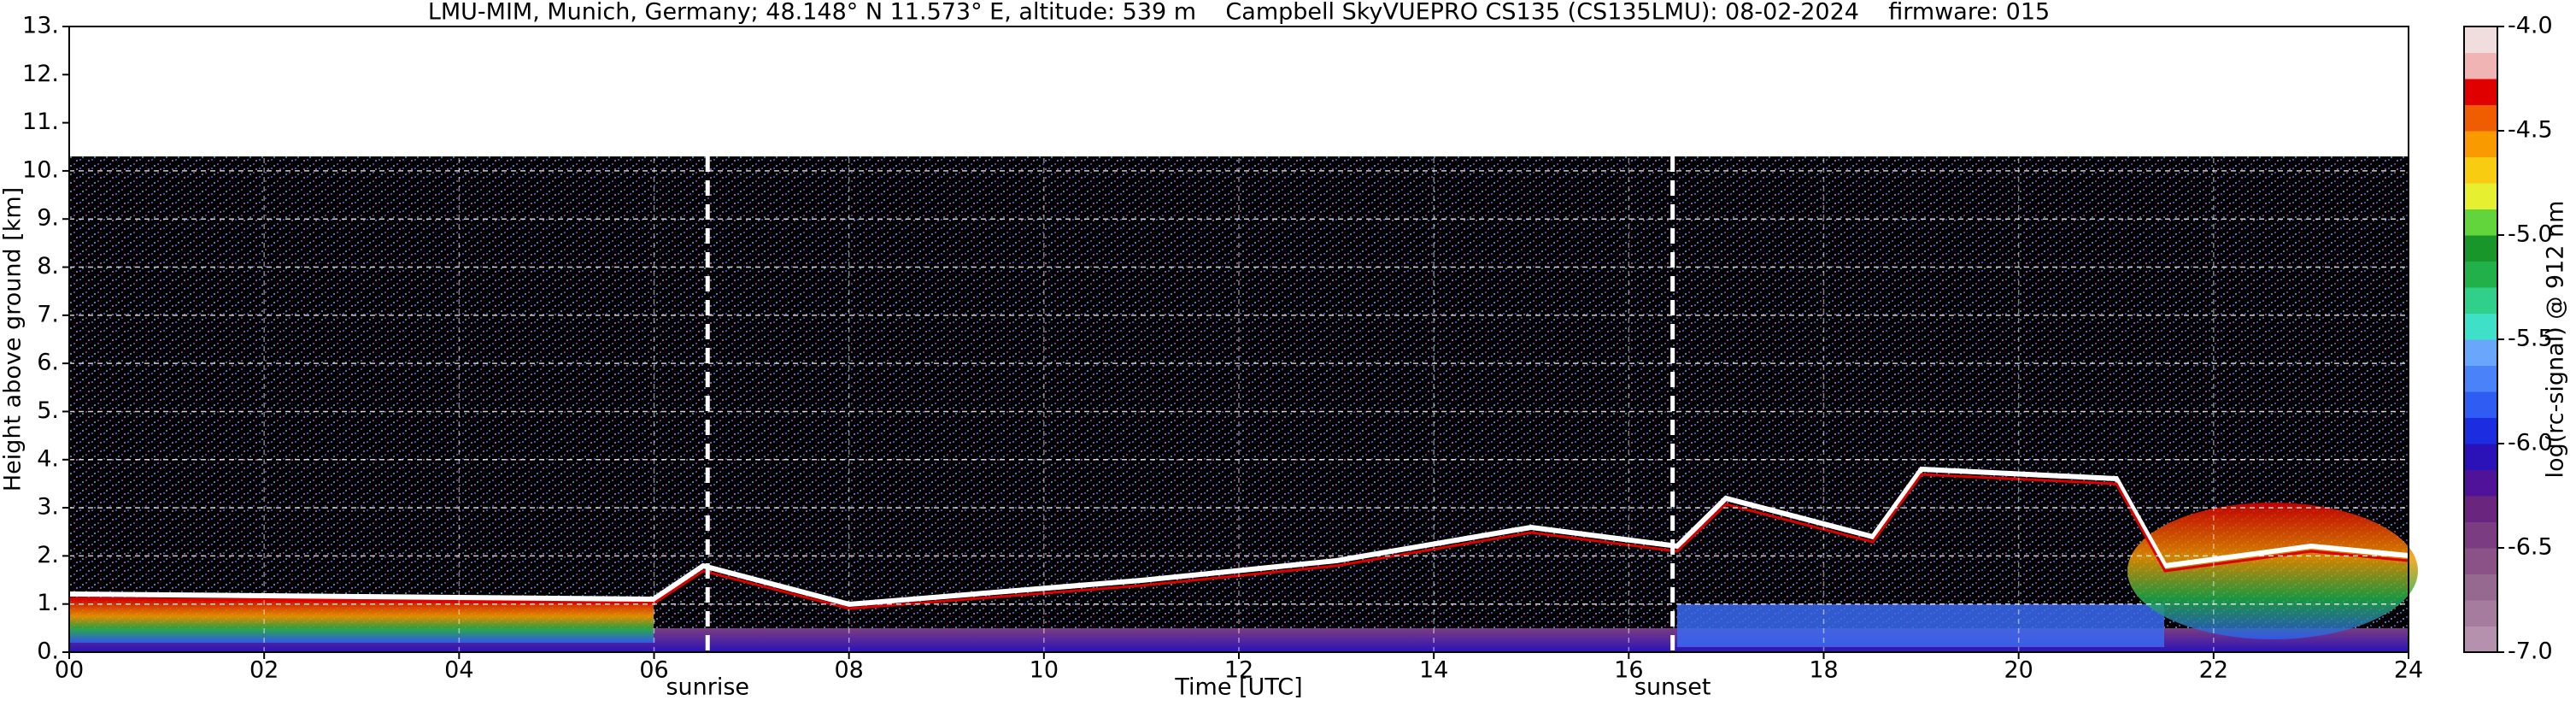 This screenshot has height=706, width=2576. What do you see at coordinates (2018, 670) in the screenshot?
I see `x-tick-label: 20` at bounding box center [2018, 670].